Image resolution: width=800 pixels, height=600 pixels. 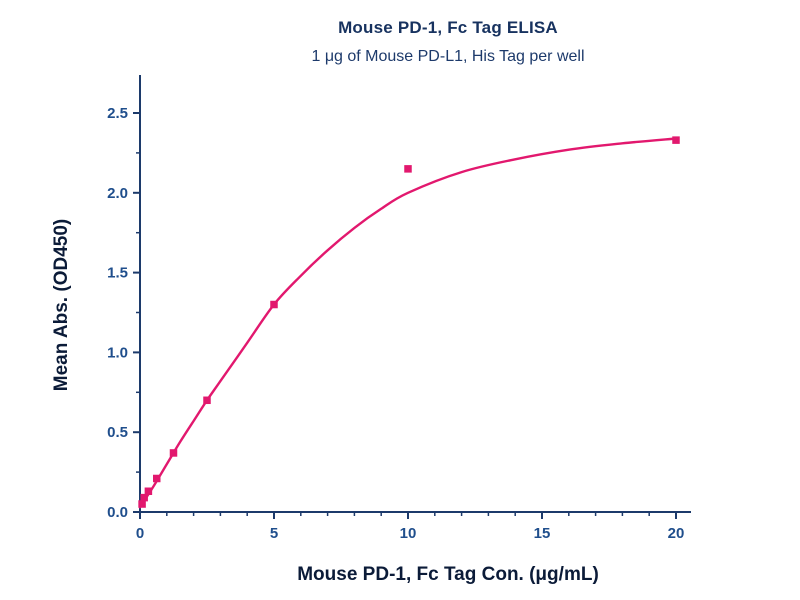 What do you see at coordinates (140, 533) in the screenshot?
I see `x-tick-label: 0` at bounding box center [140, 533].